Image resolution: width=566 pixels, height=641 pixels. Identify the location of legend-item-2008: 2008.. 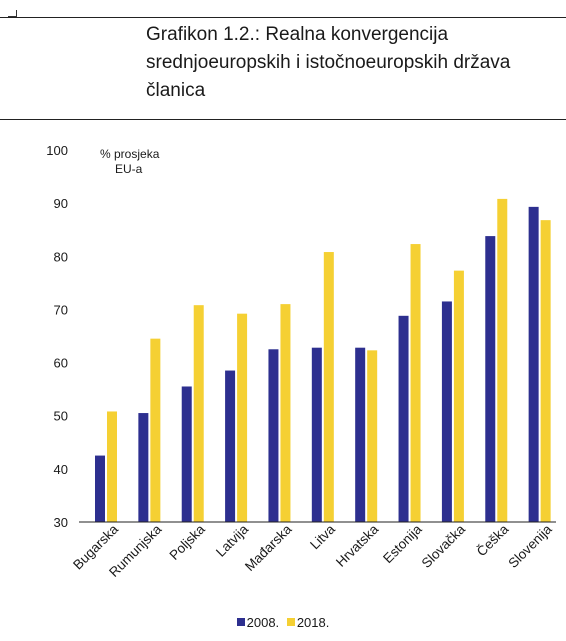
(258, 622).